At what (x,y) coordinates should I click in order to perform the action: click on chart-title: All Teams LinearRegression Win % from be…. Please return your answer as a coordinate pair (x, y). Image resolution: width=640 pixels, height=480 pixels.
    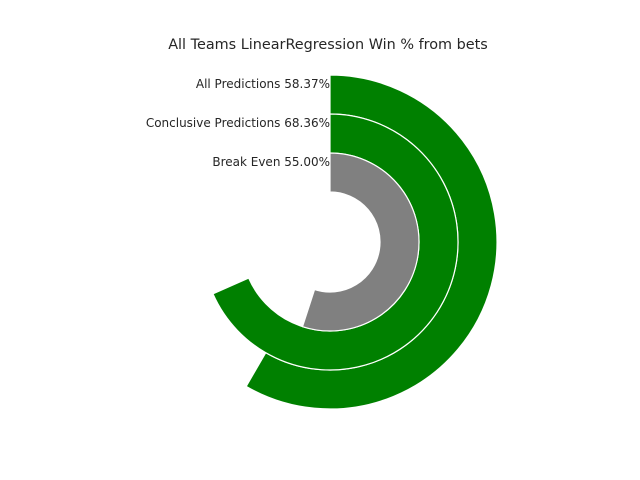
    Looking at the image, I should click on (328, 45).